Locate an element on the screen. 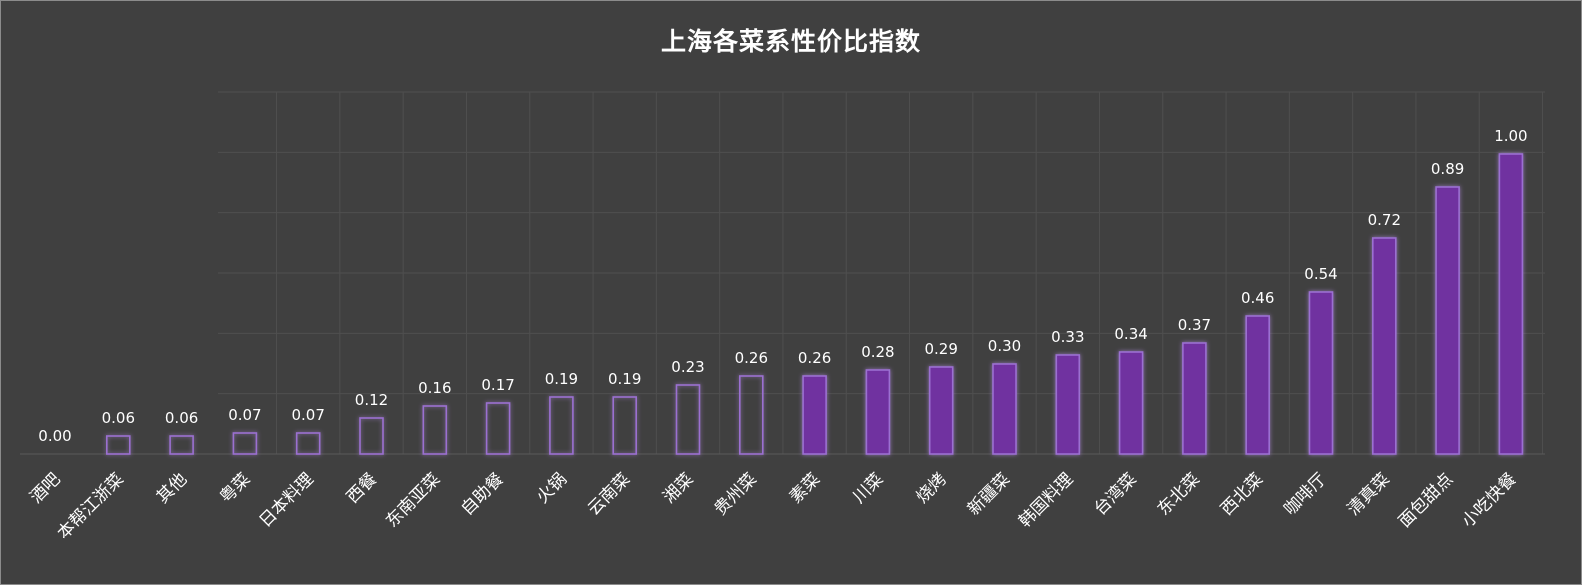 This screenshot has height=585, width=1582. category-label: 西北菜 is located at coordinates (1242, 494).